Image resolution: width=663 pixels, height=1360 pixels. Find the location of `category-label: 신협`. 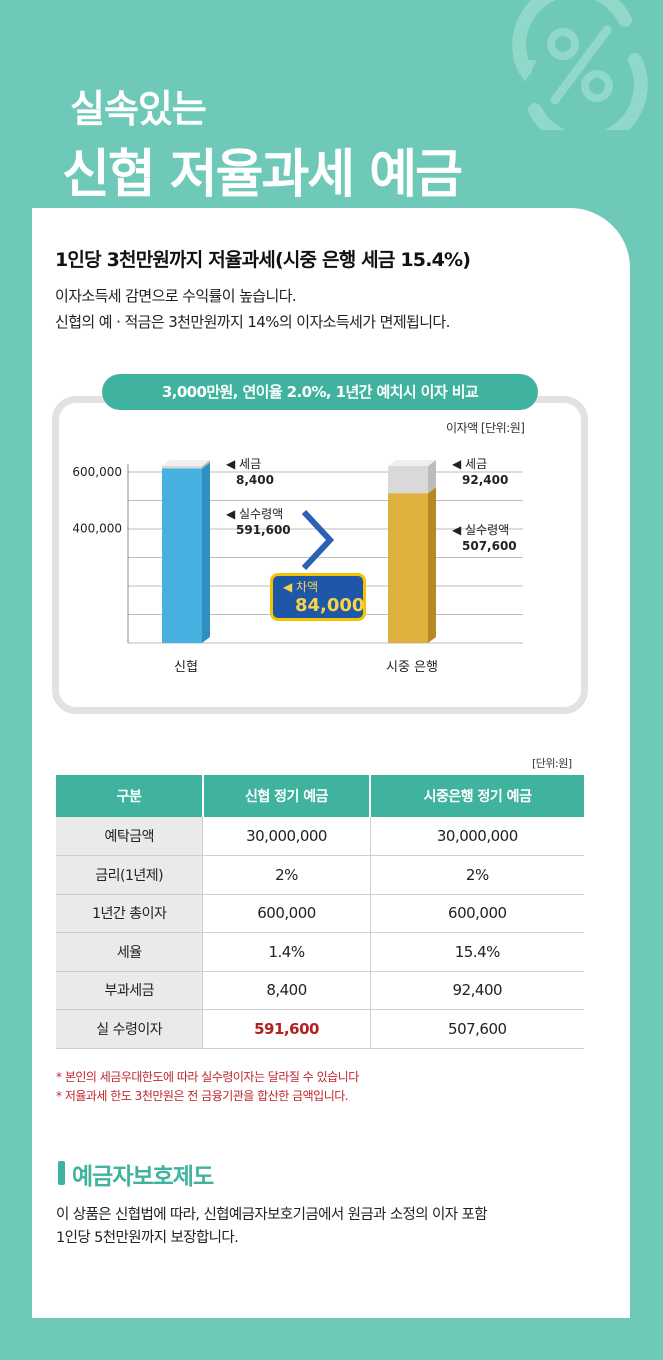

category-label: 신협 is located at coordinates (186, 667).